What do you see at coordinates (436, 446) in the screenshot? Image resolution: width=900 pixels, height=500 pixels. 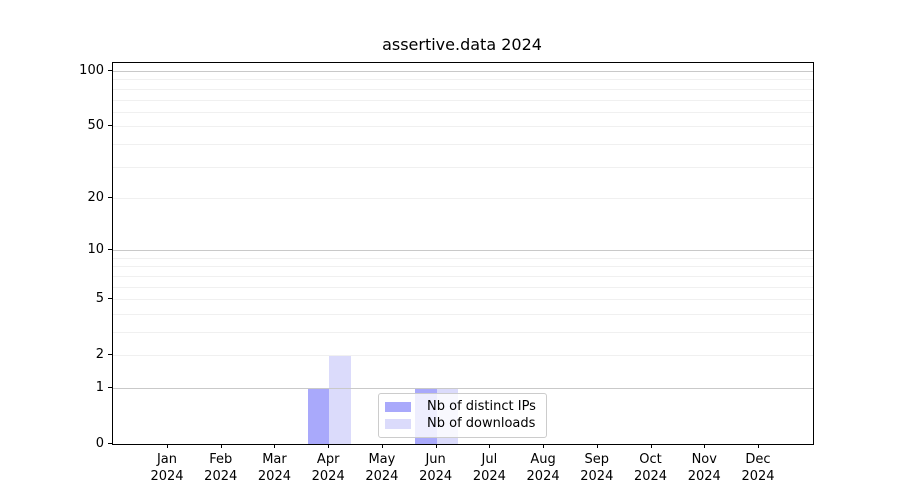 I see `x-tick-jun` at bounding box center [436, 446].